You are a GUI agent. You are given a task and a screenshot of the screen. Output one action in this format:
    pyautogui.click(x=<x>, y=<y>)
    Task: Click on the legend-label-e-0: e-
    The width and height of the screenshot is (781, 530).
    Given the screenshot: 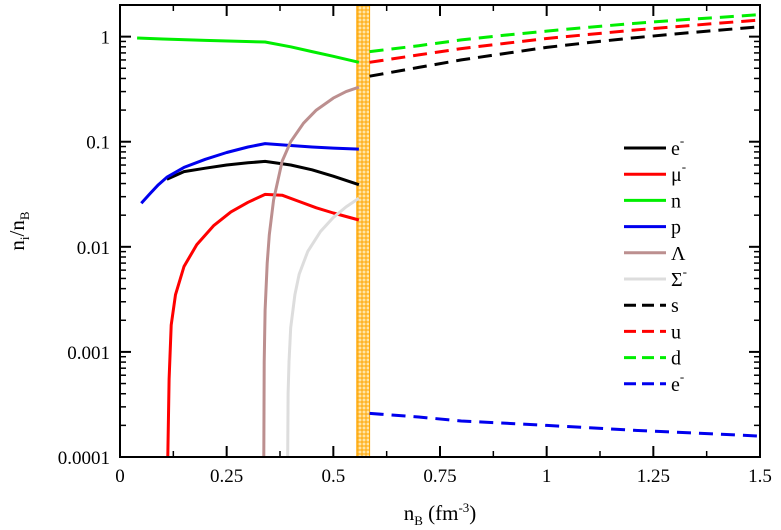 What is the action you would take?
    pyautogui.click(x=677, y=146)
    